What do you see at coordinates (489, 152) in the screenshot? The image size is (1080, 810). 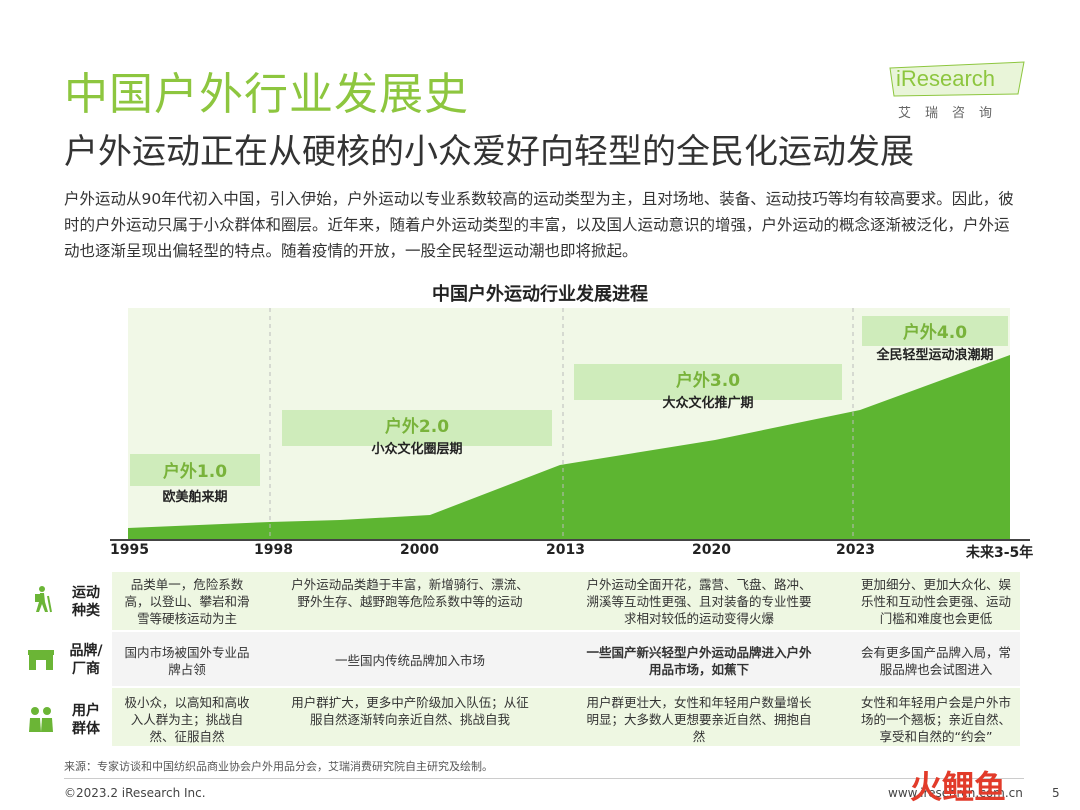 I see `page-subtitle: 户外运动正在从硬核的小众爱好向轻型的全民化运动发展` at bounding box center [489, 152].